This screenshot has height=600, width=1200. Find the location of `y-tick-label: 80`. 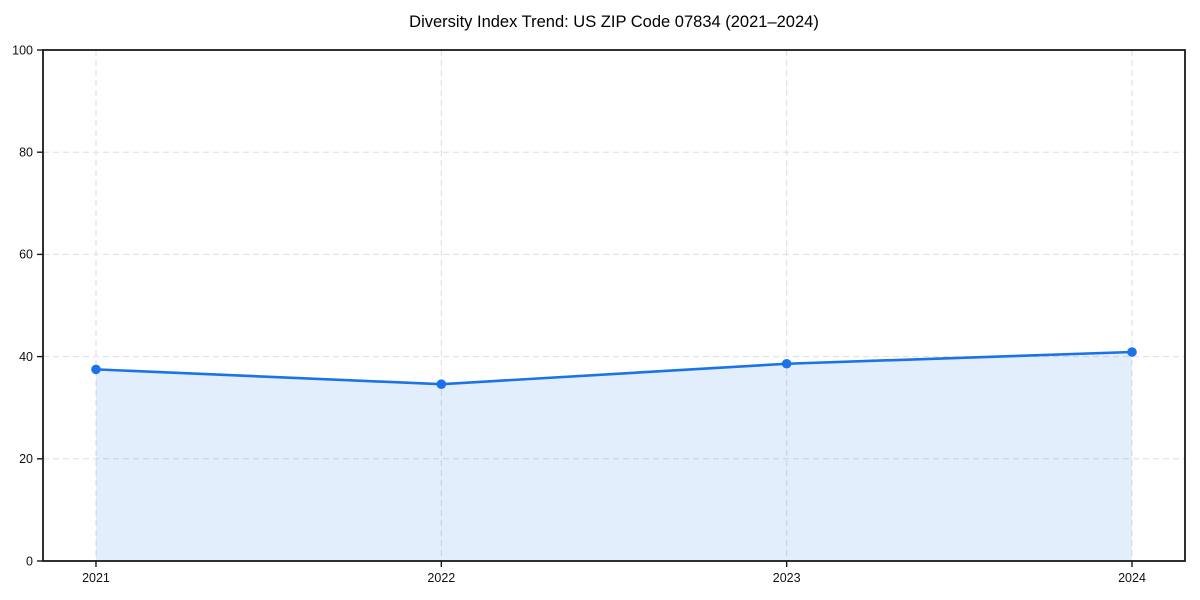

y-tick-label: 80 is located at coordinates (26, 153).